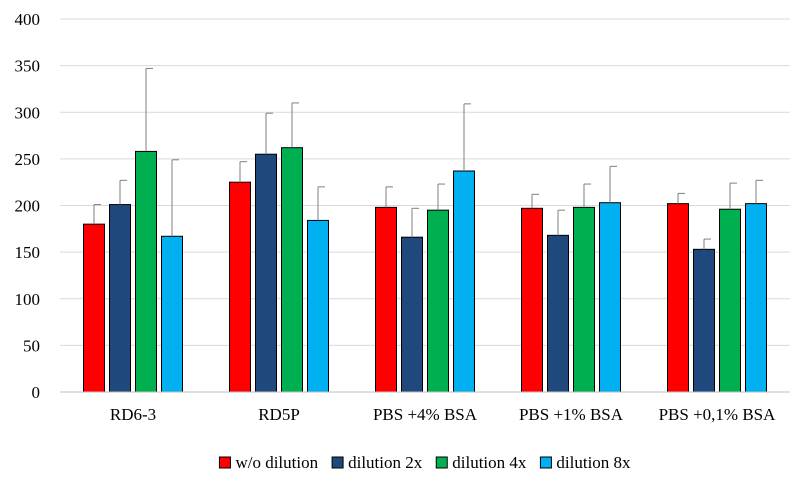  I want to click on y-tick-label: 250, so click(28, 159).